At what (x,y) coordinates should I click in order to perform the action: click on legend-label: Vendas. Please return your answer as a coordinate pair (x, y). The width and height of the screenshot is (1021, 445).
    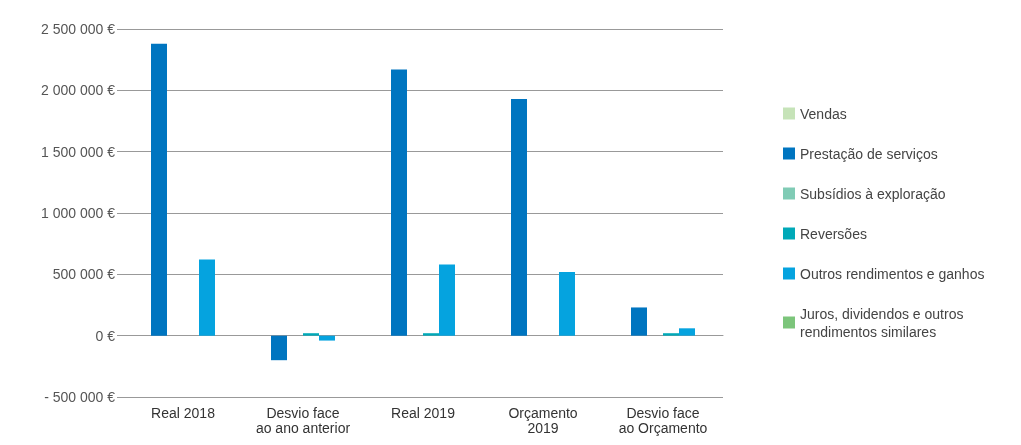
    Looking at the image, I should click on (823, 113).